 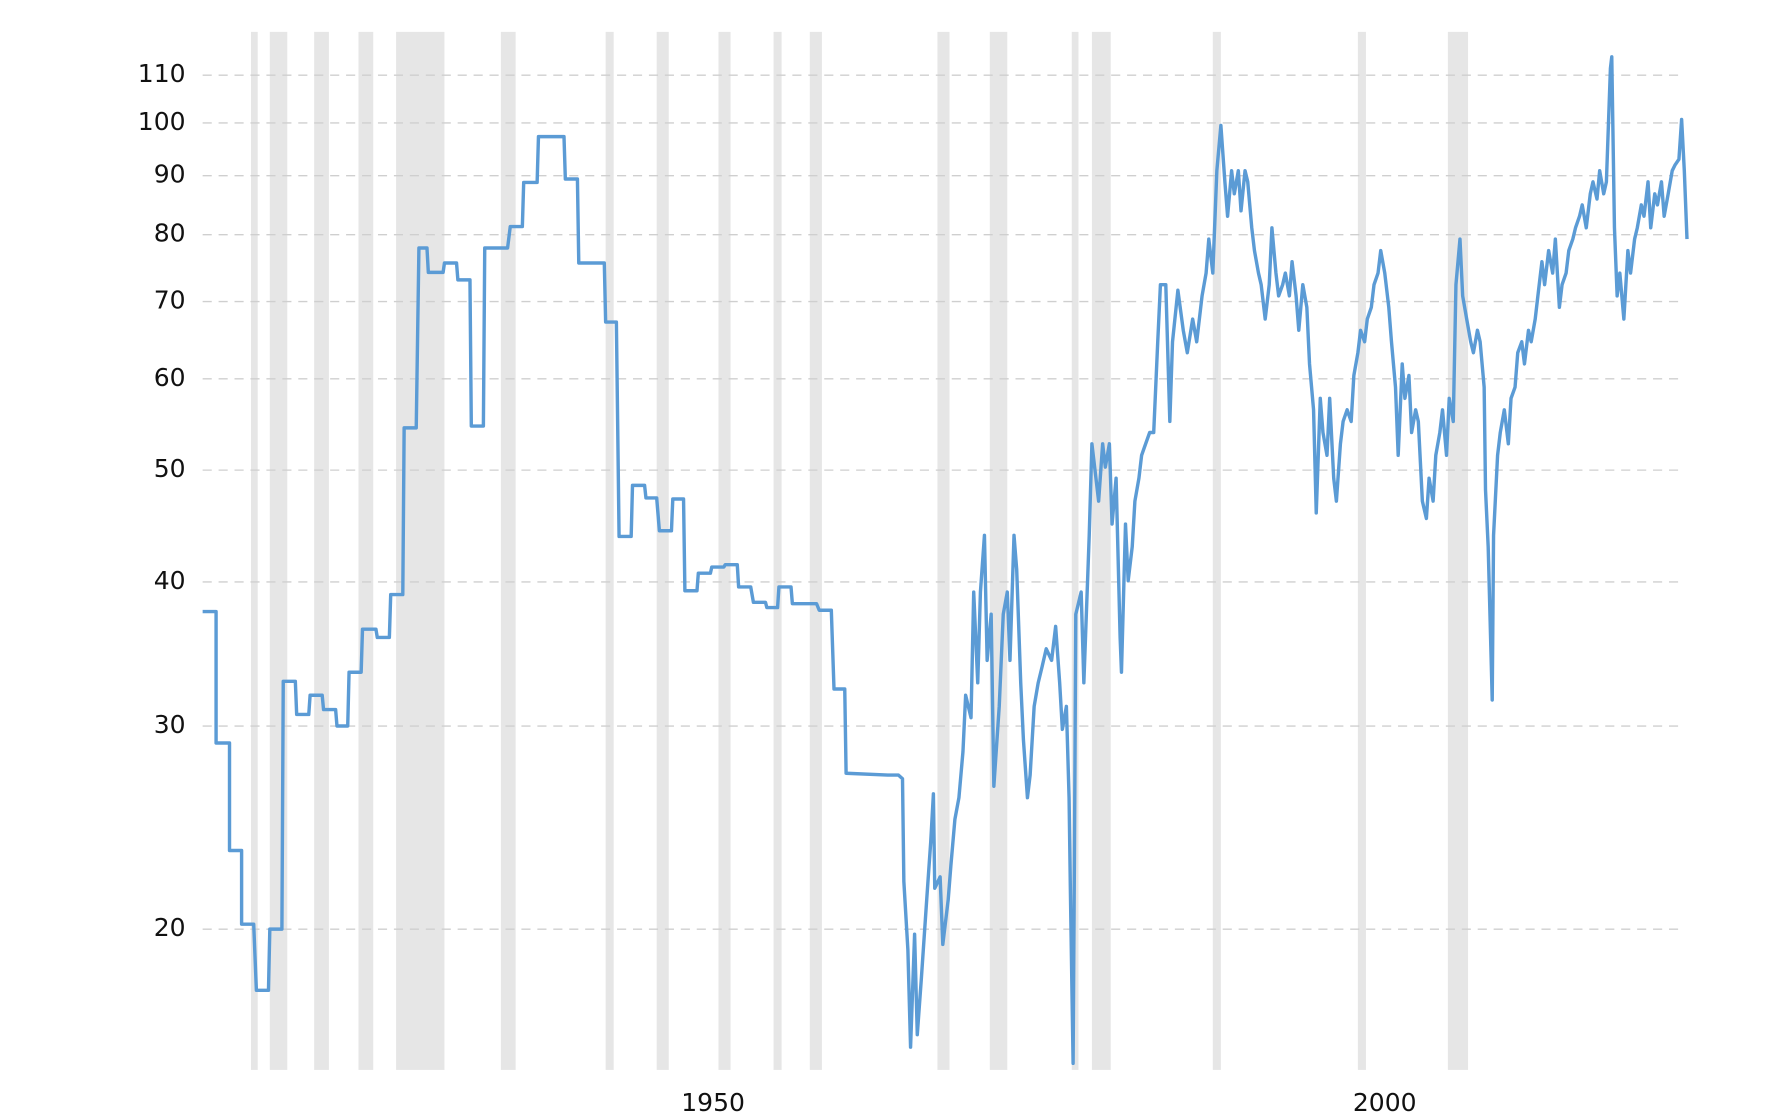 I want to click on y-tick-label: 80, so click(x=170, y=233).